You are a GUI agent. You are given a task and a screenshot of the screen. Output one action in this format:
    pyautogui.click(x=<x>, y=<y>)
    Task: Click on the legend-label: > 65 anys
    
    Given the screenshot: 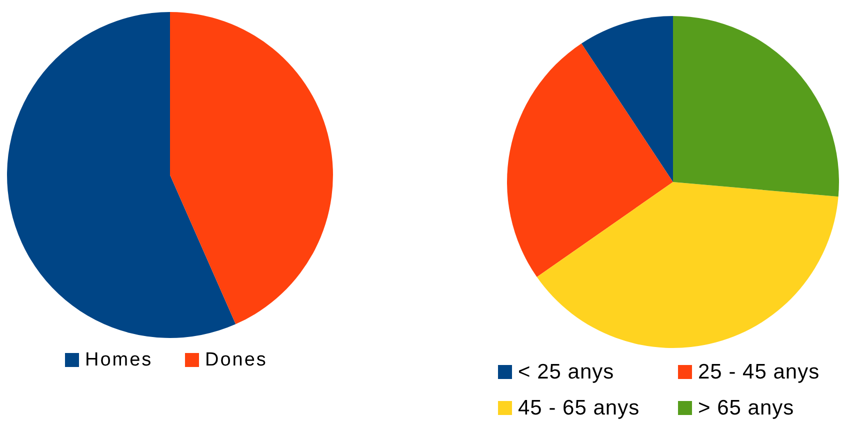 What is the action you would take?
    pyautogui.click(x=746, y=408)
    